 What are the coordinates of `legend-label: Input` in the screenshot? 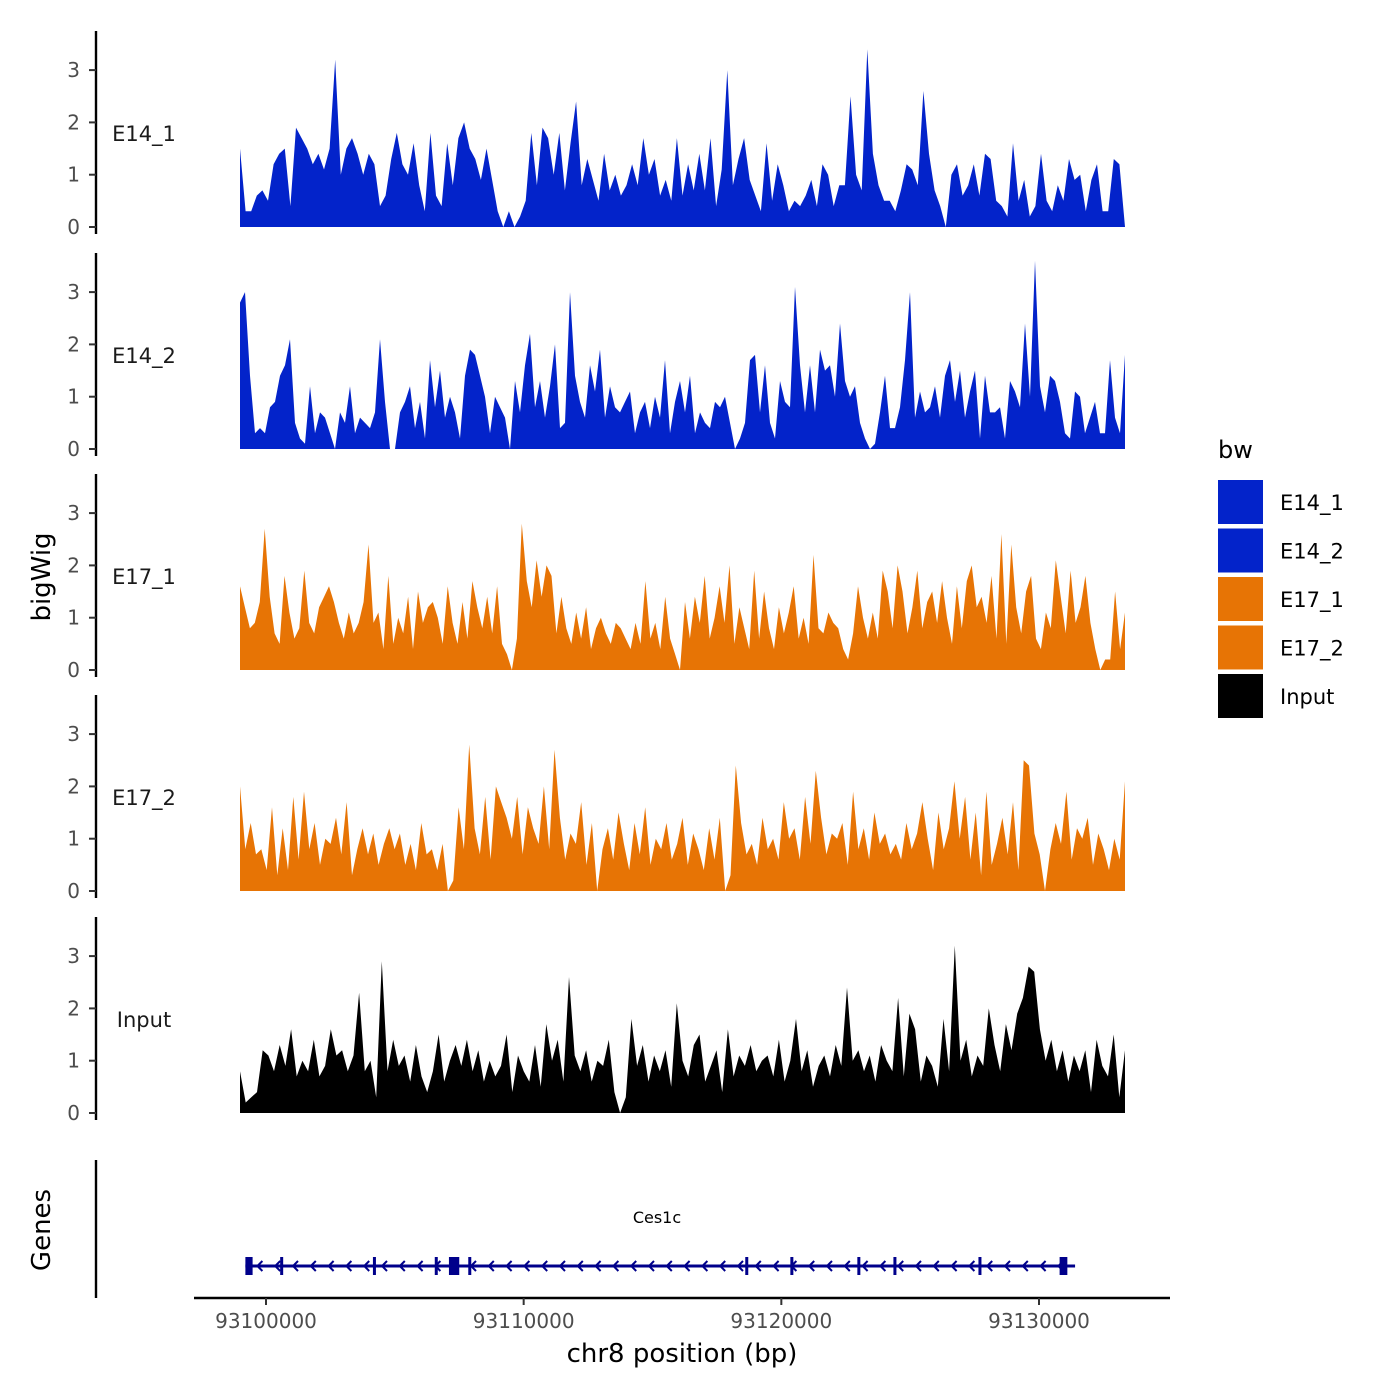 It's located at (1307, 697).